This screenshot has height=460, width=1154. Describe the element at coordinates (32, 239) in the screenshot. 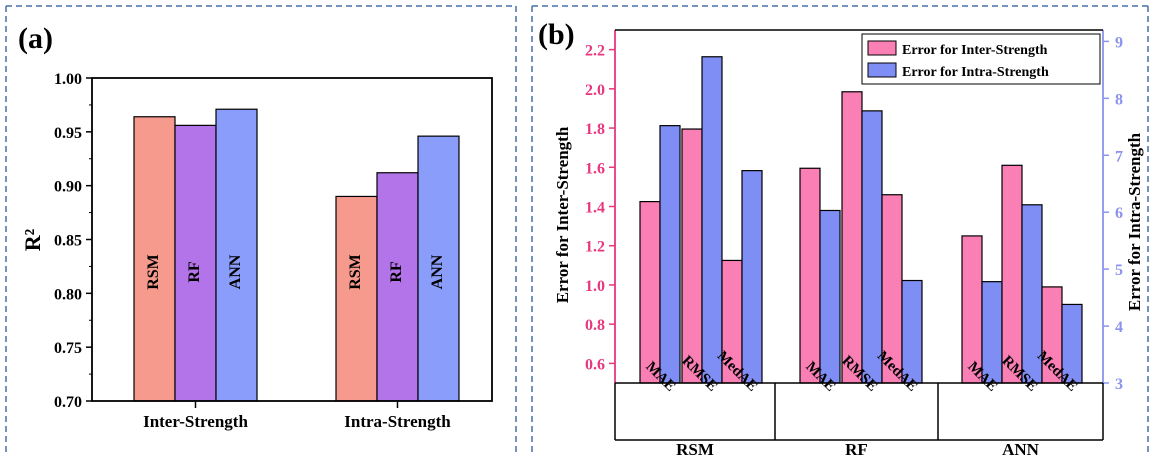

I see `y-axis-label: R²` at that location.